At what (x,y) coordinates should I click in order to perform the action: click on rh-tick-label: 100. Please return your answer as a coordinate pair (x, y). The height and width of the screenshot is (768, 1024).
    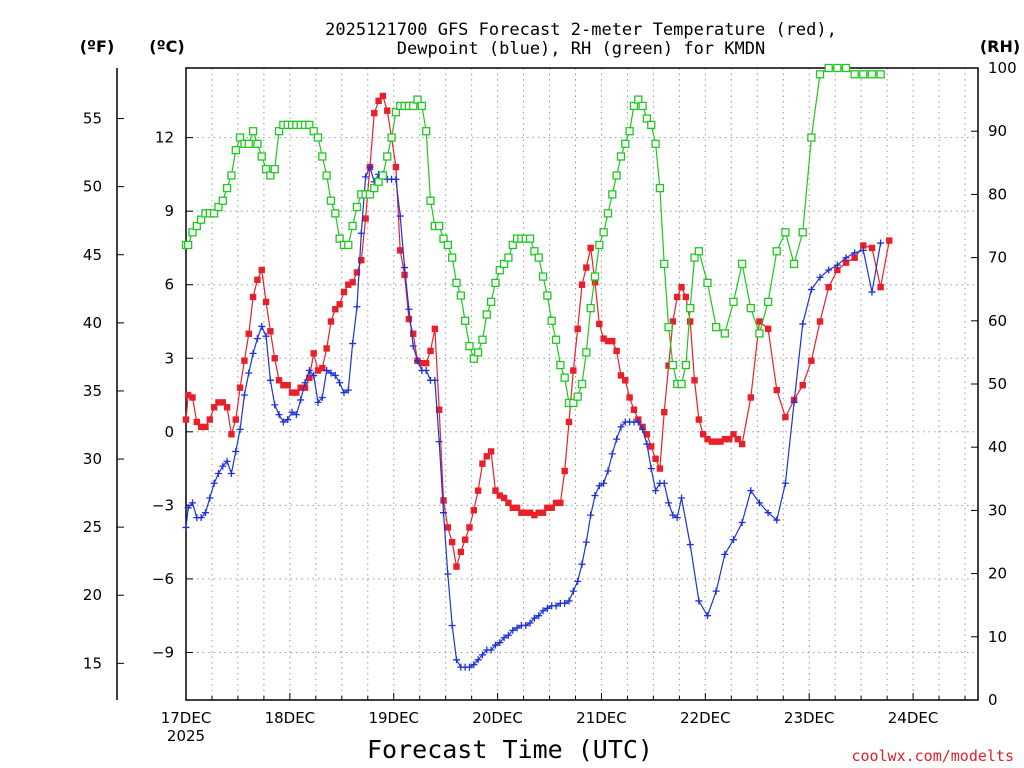
    Looking at the image, I should click on (1002, 68).